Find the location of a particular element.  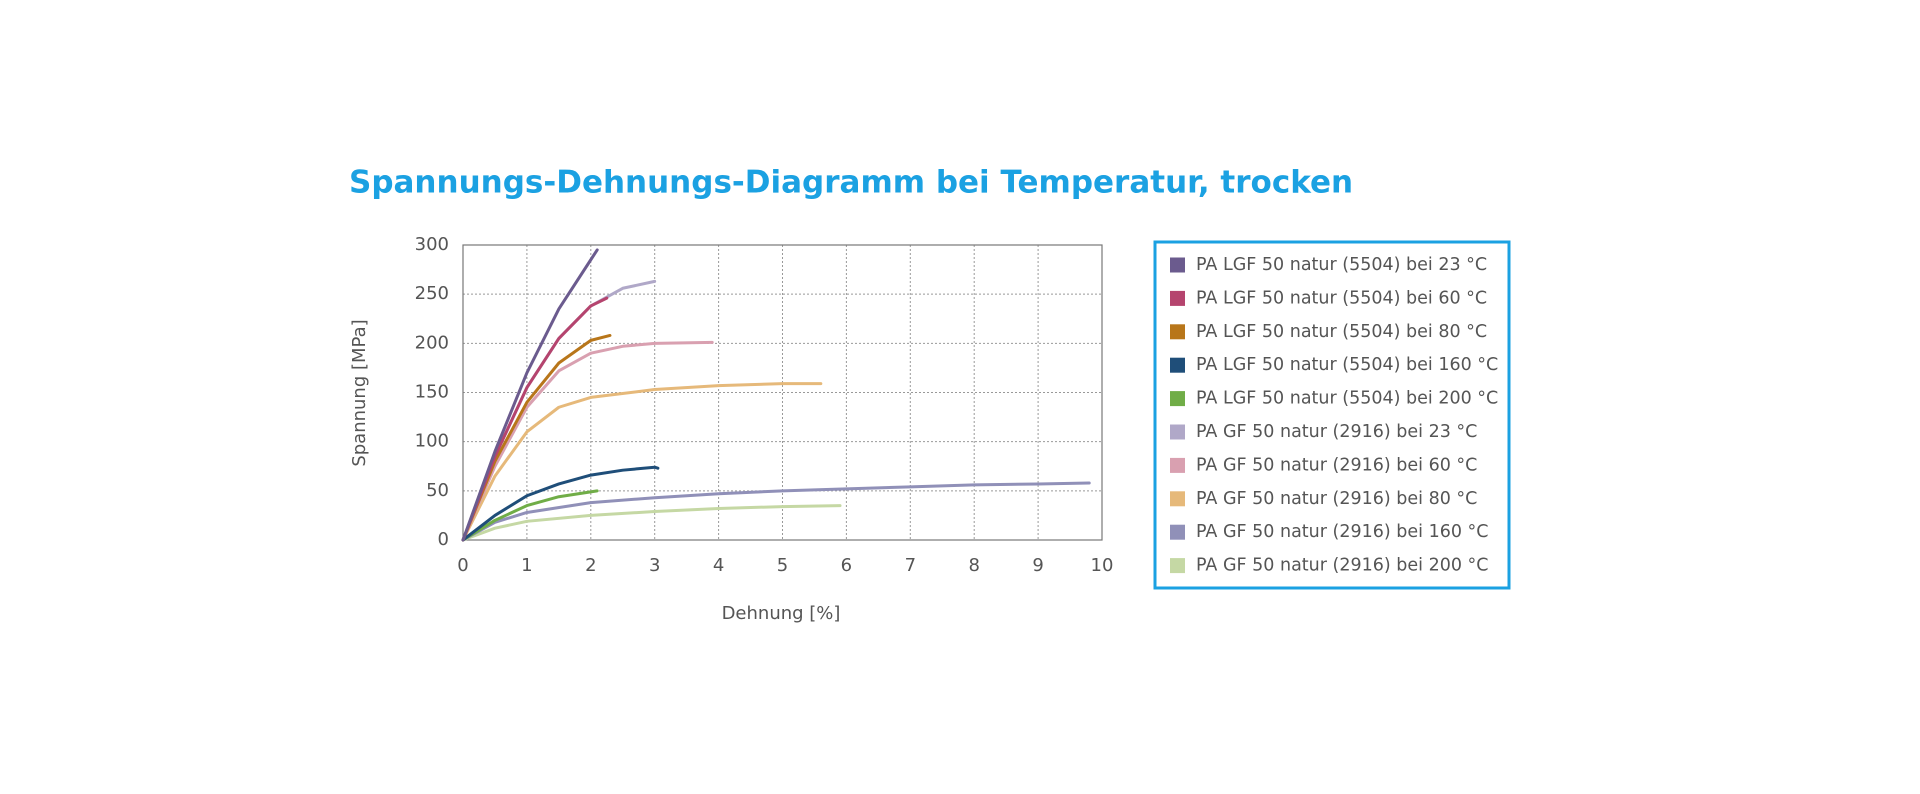

x-tick-label: 7 is located at coordinates (910, 565).